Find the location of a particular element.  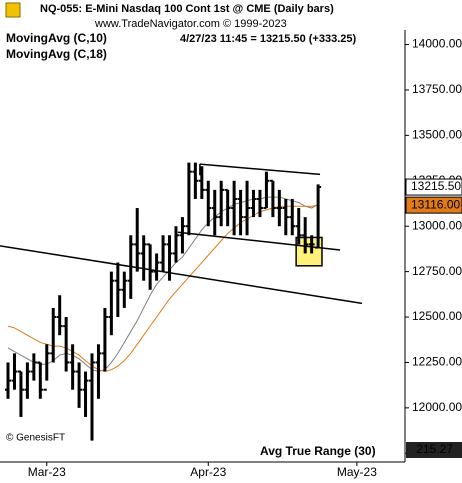

legend-entry: MovingAvg (C,10) is located at coordinates (56, 38).